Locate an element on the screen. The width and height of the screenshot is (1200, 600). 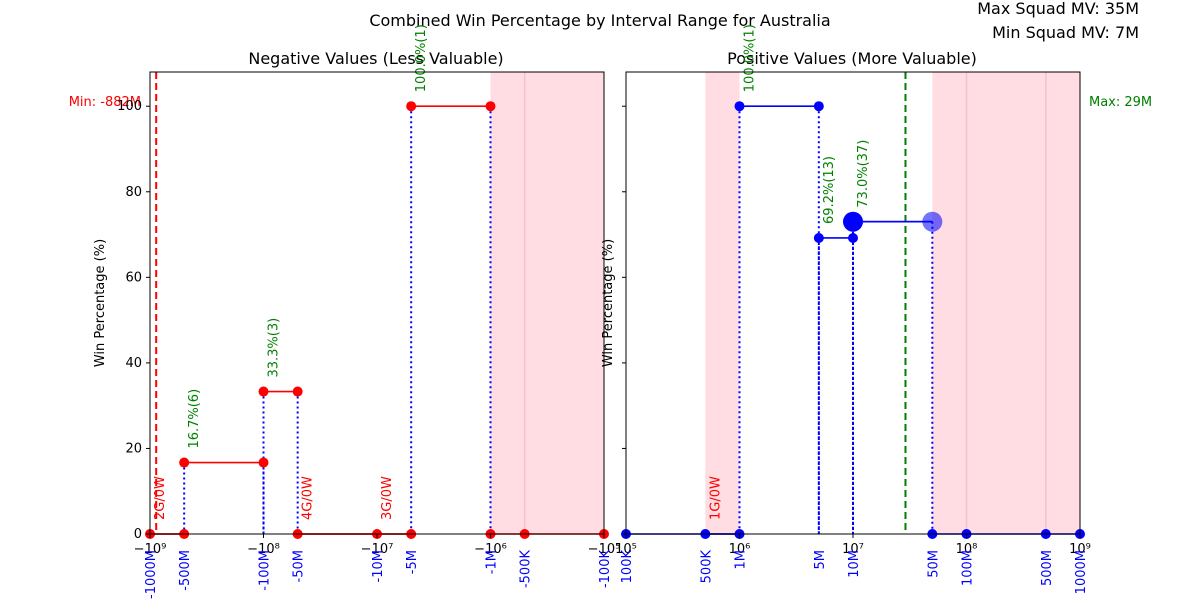
segment-label: 1G/0W is located at coordinates (715, 498).